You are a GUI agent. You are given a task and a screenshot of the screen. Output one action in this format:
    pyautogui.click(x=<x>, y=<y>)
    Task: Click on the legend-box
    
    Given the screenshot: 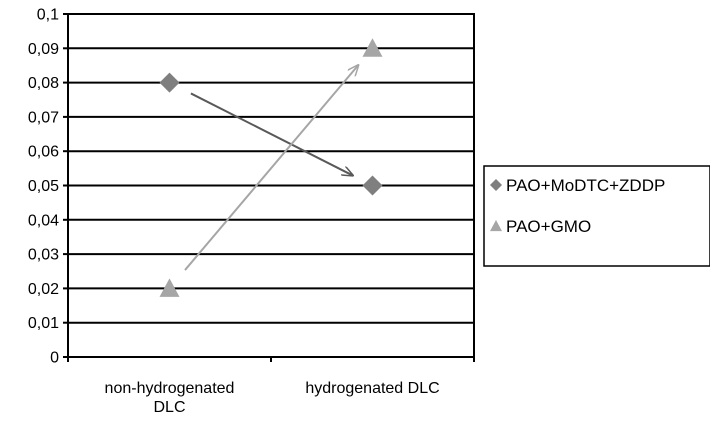 What is the action you would take?
    pyautogui.click(x=596, y=216)
    